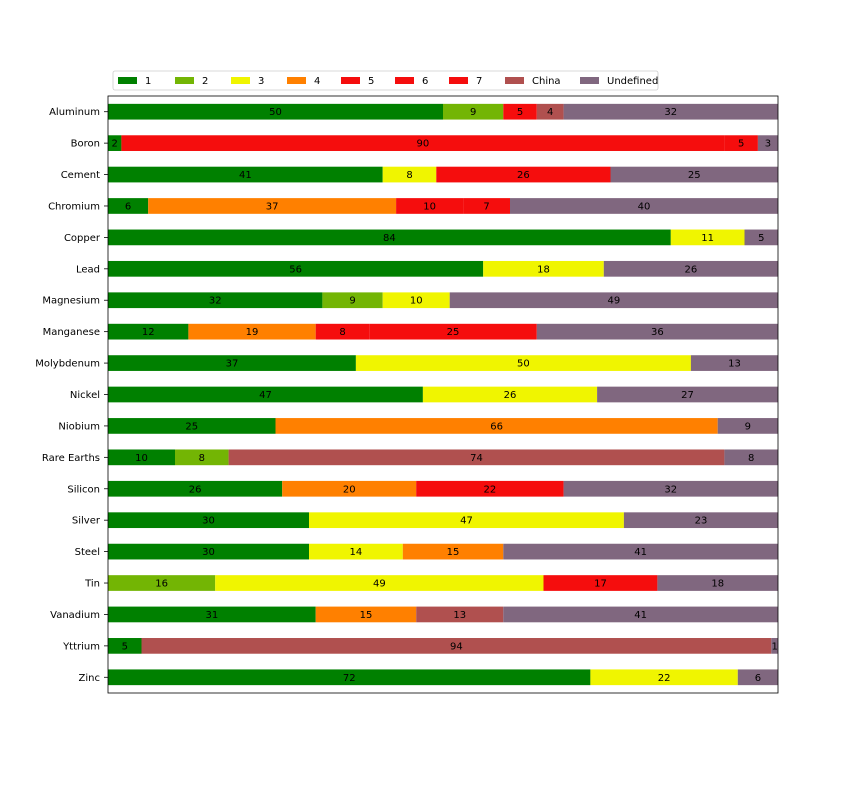 The height and width of the screenshot is (792, 864). I want to click on legend-label: 6, so click(425, 81).